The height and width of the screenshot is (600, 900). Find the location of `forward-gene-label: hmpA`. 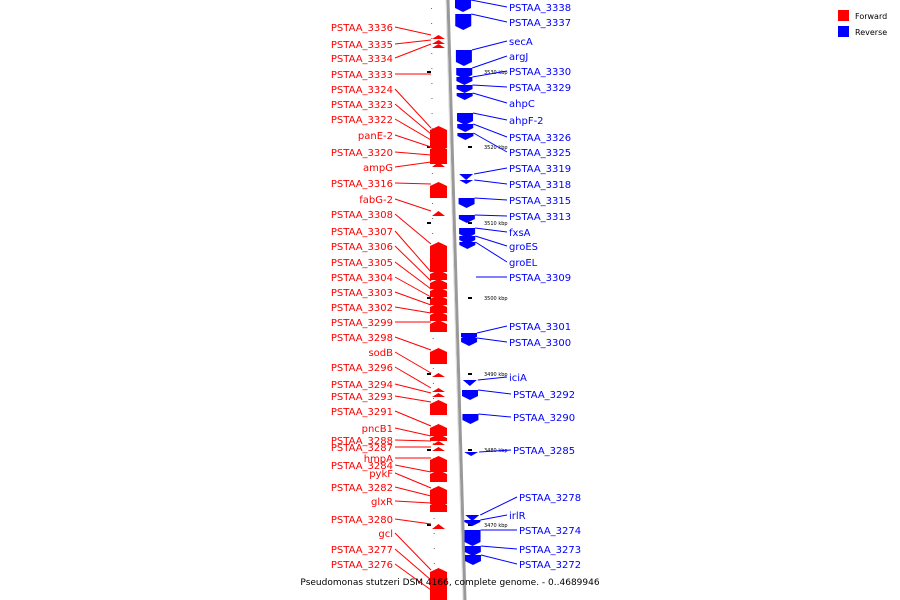

forward-gene-label: hmpA is located at coordinates (378, 459).